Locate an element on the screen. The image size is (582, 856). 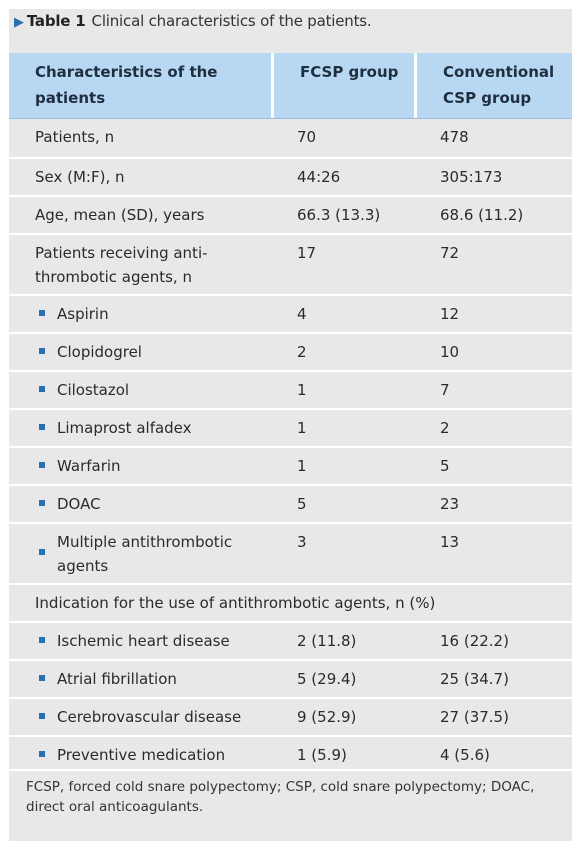
row-label: Sex (M:F), n is located at coordinates (80, 177).